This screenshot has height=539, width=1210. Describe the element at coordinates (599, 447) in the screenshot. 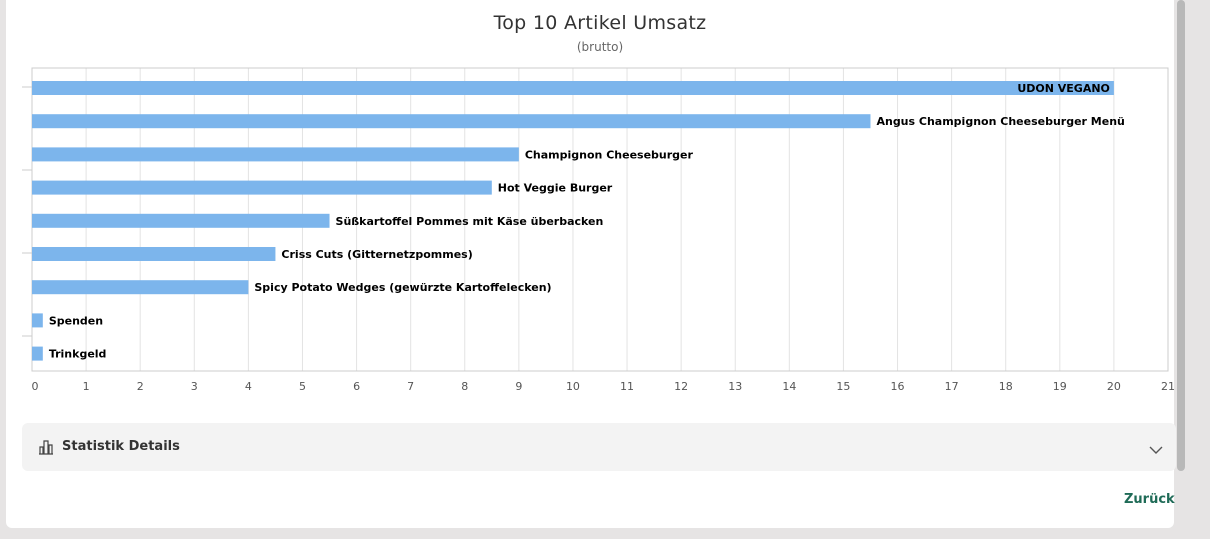

I see `statistik-details-toggle: Statistik Details` at that location.